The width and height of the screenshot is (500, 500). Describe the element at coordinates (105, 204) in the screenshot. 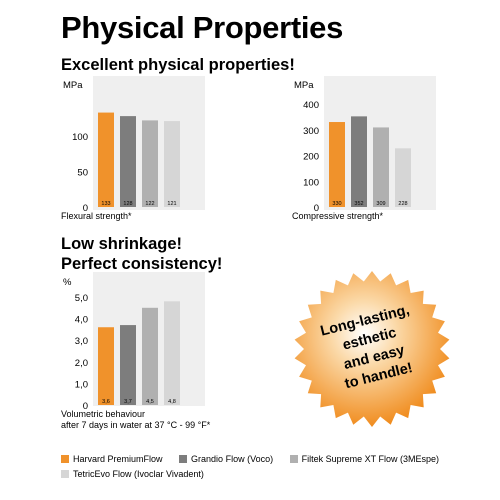

I see `bar-value-label: 133` at that location.